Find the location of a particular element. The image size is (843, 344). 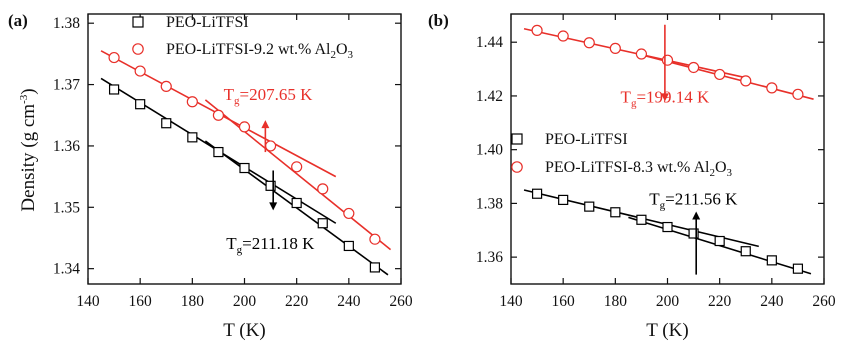

tg-label: Tg=199.14 K is located at coordinates (665, 99).